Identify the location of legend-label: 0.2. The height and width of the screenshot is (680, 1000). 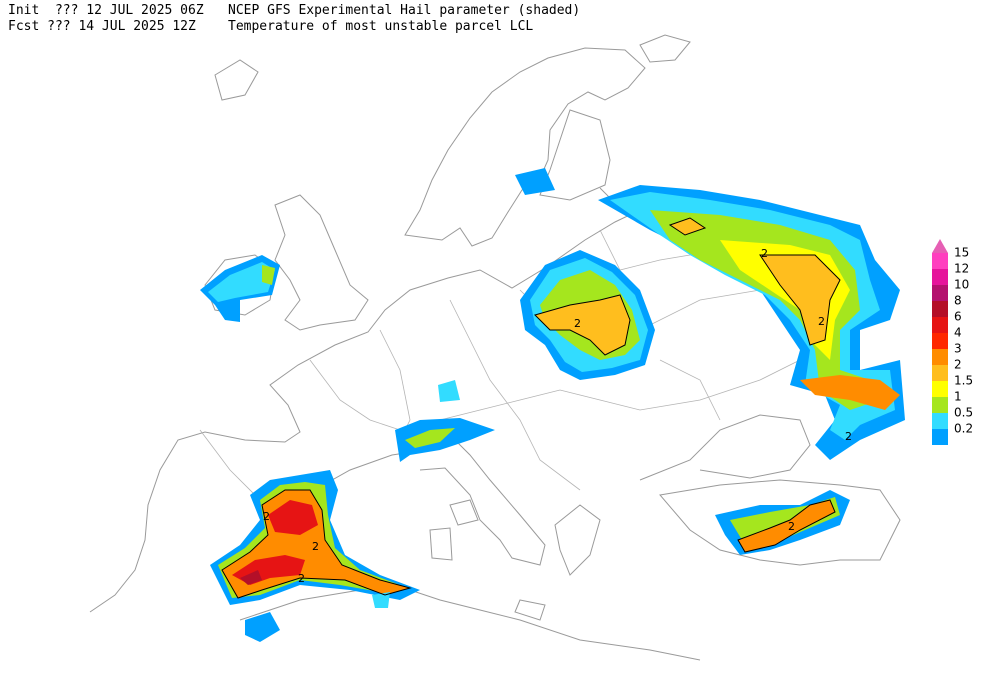
(963, 429).